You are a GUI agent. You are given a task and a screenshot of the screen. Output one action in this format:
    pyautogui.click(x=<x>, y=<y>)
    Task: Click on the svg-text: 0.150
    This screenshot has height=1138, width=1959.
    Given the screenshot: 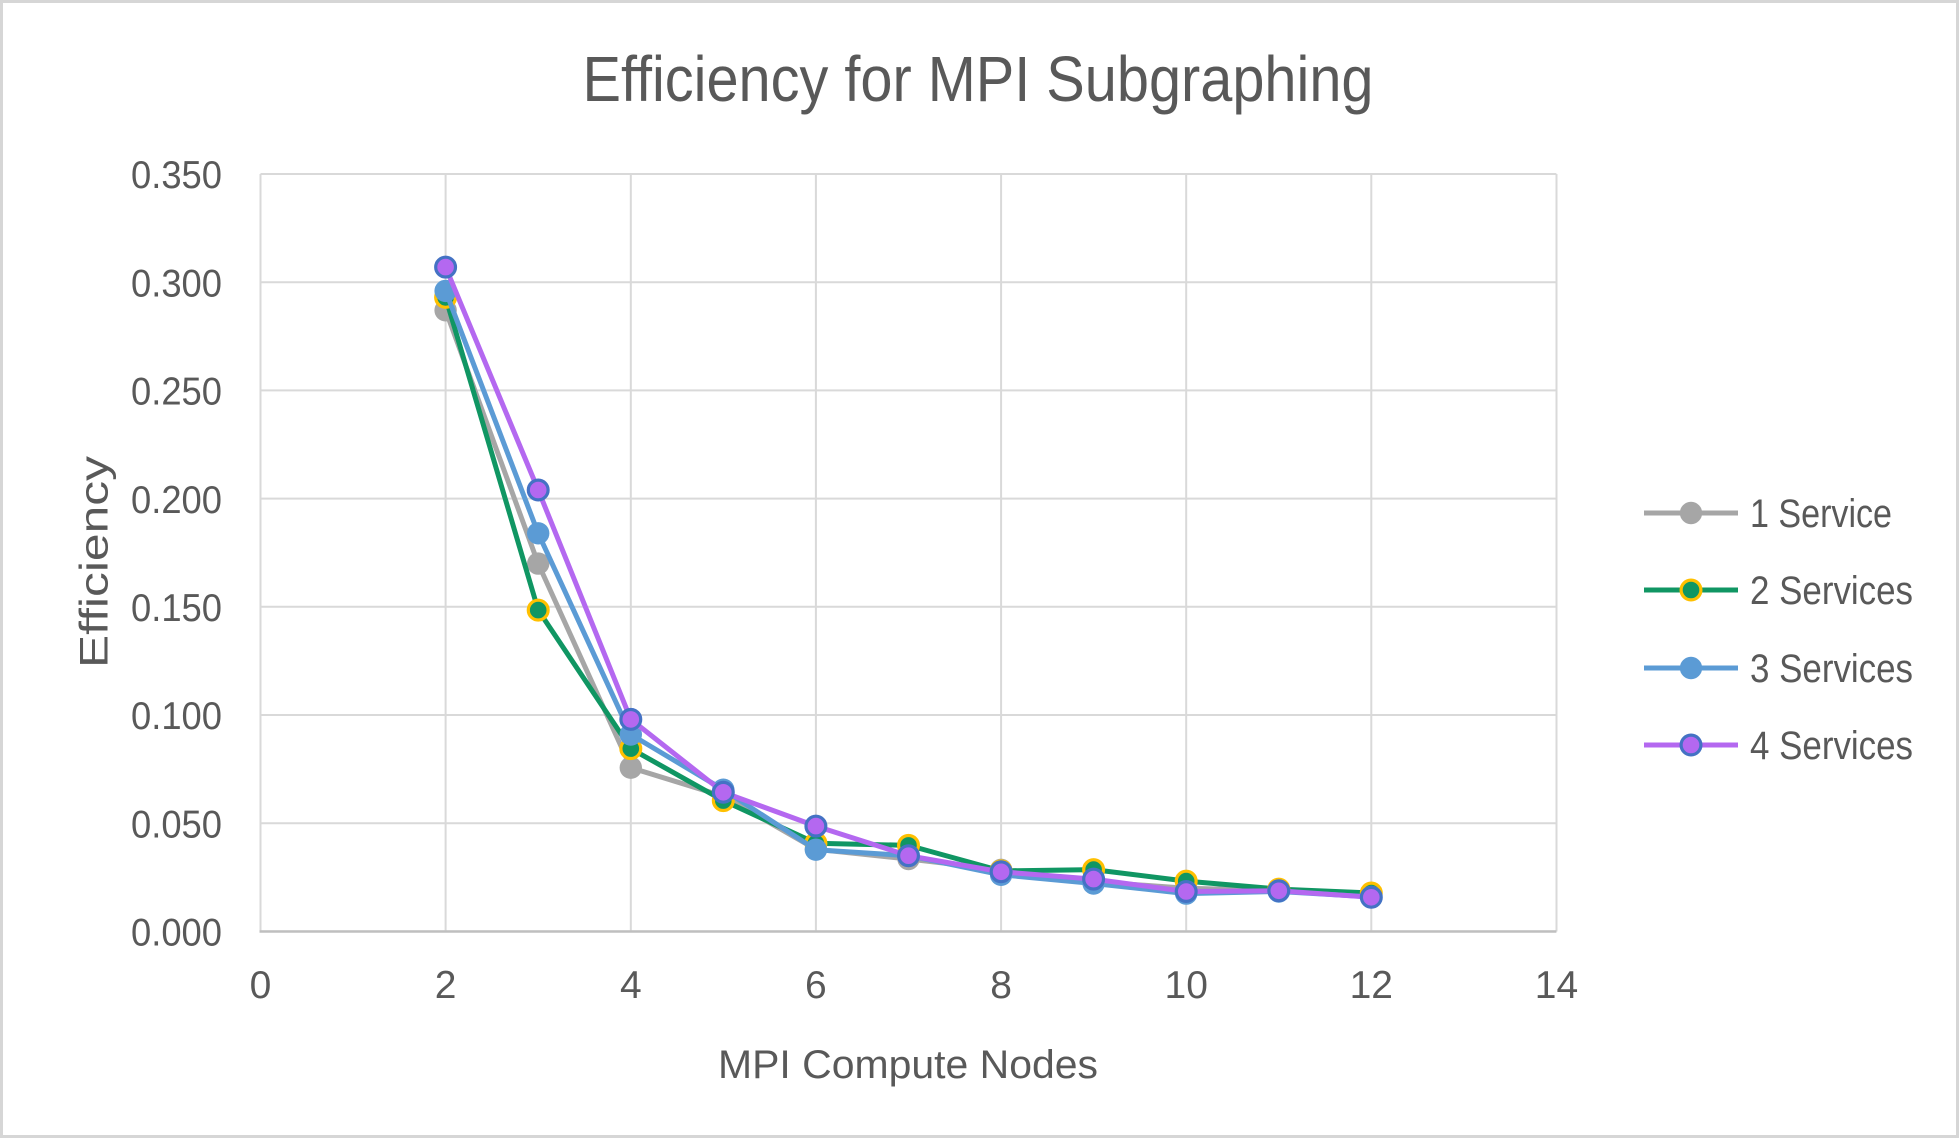 What is the action you would take?
    pyautogui.click(x=176, y=608)
    